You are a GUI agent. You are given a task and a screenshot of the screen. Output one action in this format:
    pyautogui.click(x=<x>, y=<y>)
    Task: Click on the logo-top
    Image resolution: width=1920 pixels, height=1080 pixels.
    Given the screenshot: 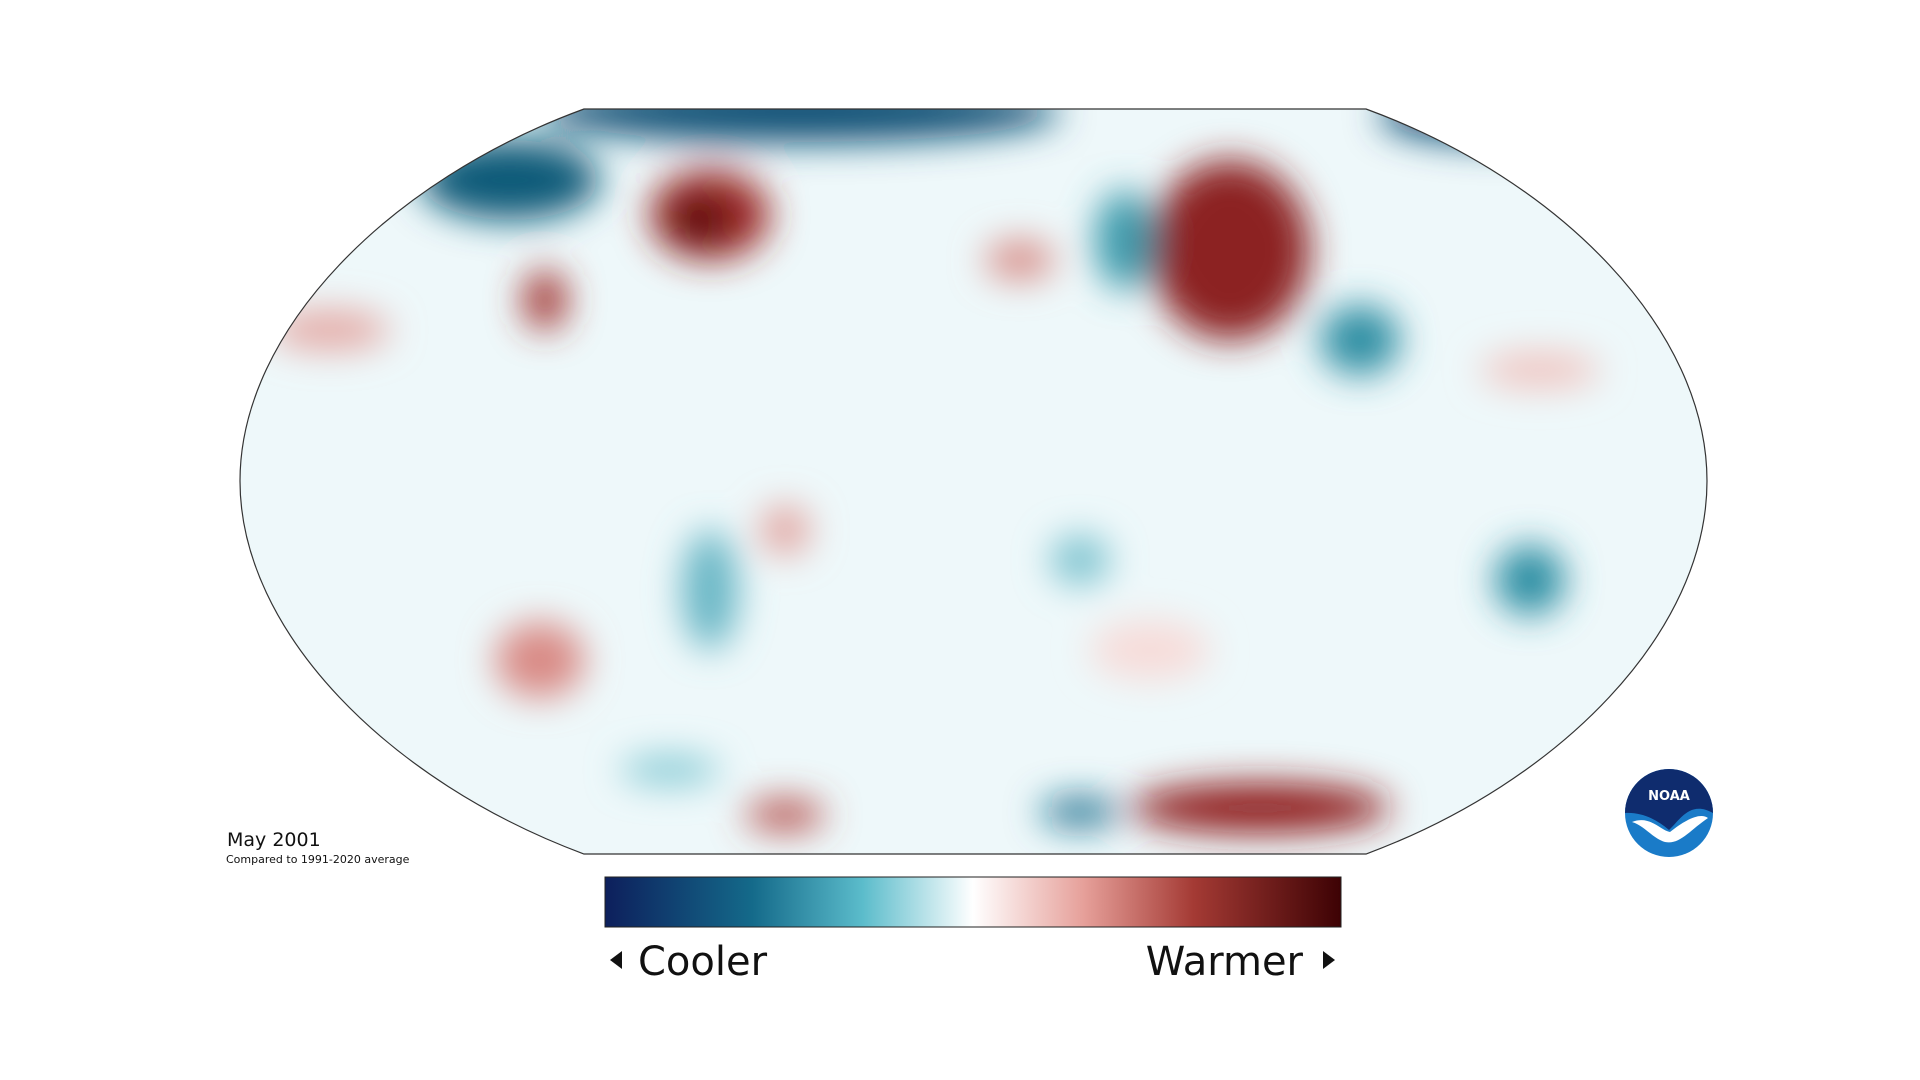 What is the action you would take?
    pyautogui.click(x=1669, y=799)
    